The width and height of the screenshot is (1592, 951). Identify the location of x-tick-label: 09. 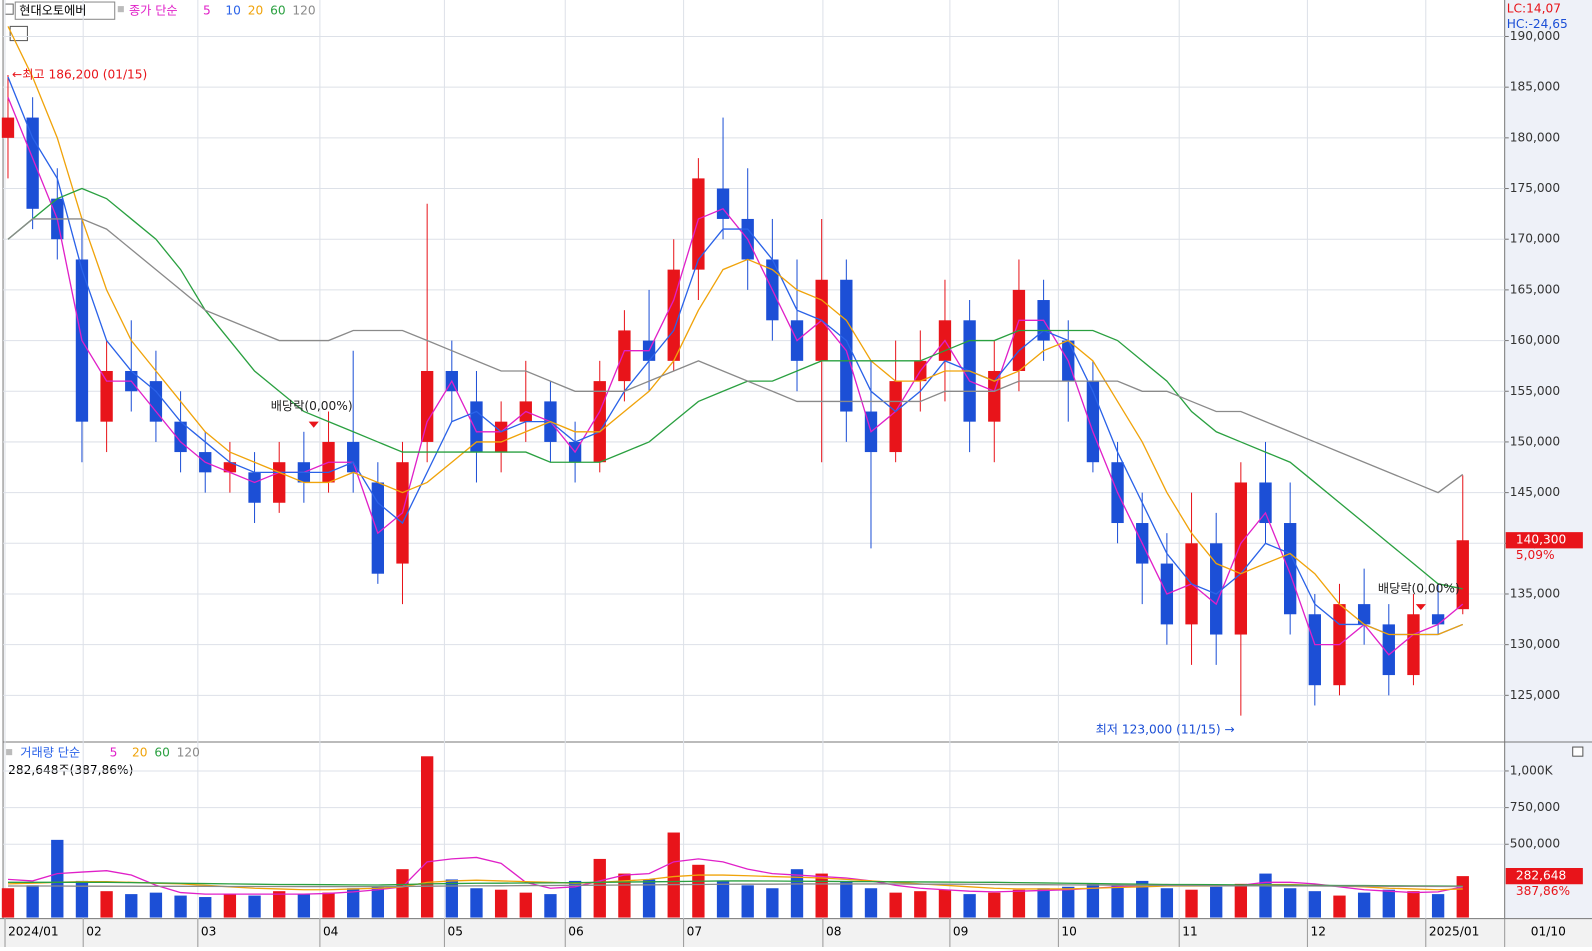
(961, 931).